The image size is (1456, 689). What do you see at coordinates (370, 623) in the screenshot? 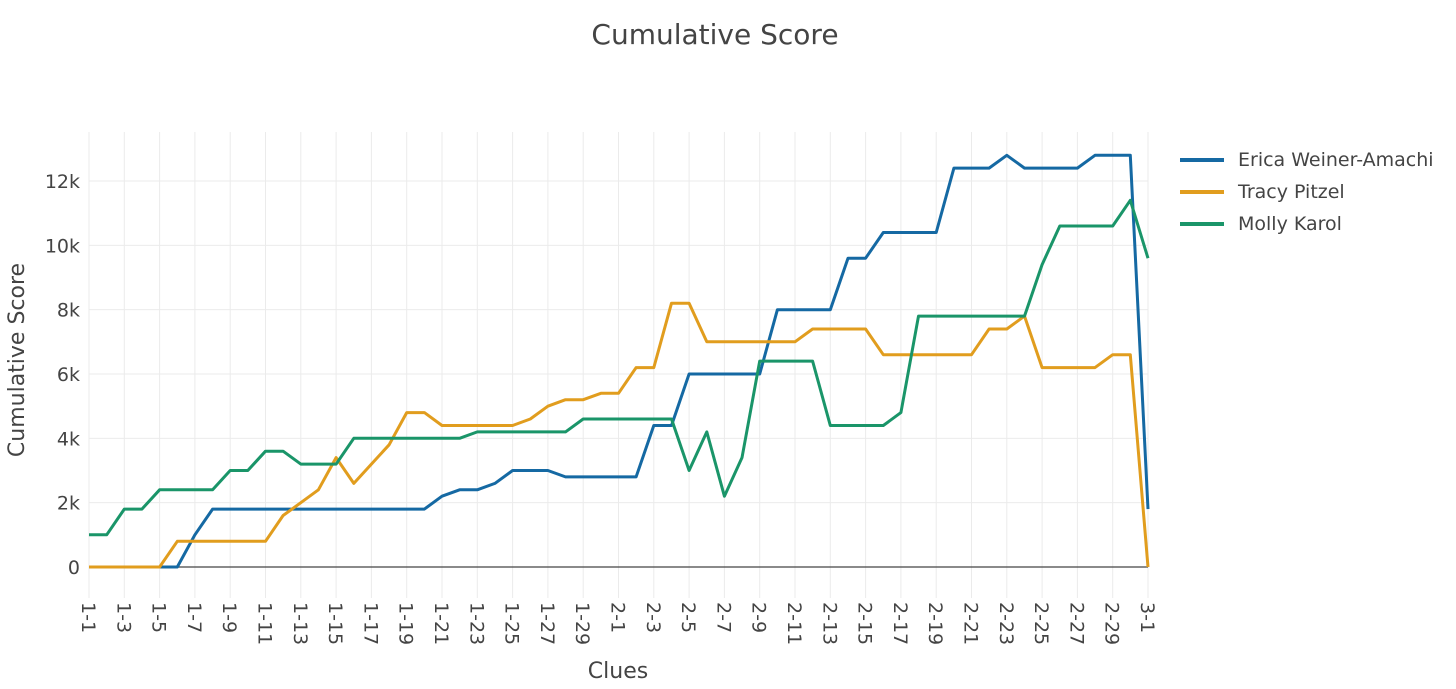
I see `x-tick-label: 1-17` at bounding box center [370, 623].